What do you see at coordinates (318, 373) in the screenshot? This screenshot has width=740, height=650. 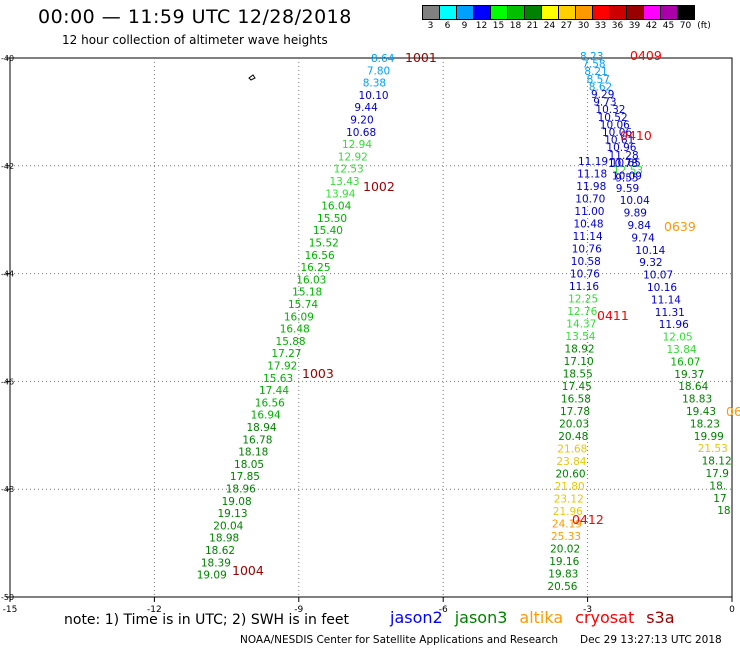 I see `time-marker-label: 1003` at bounding box center [318, 373].